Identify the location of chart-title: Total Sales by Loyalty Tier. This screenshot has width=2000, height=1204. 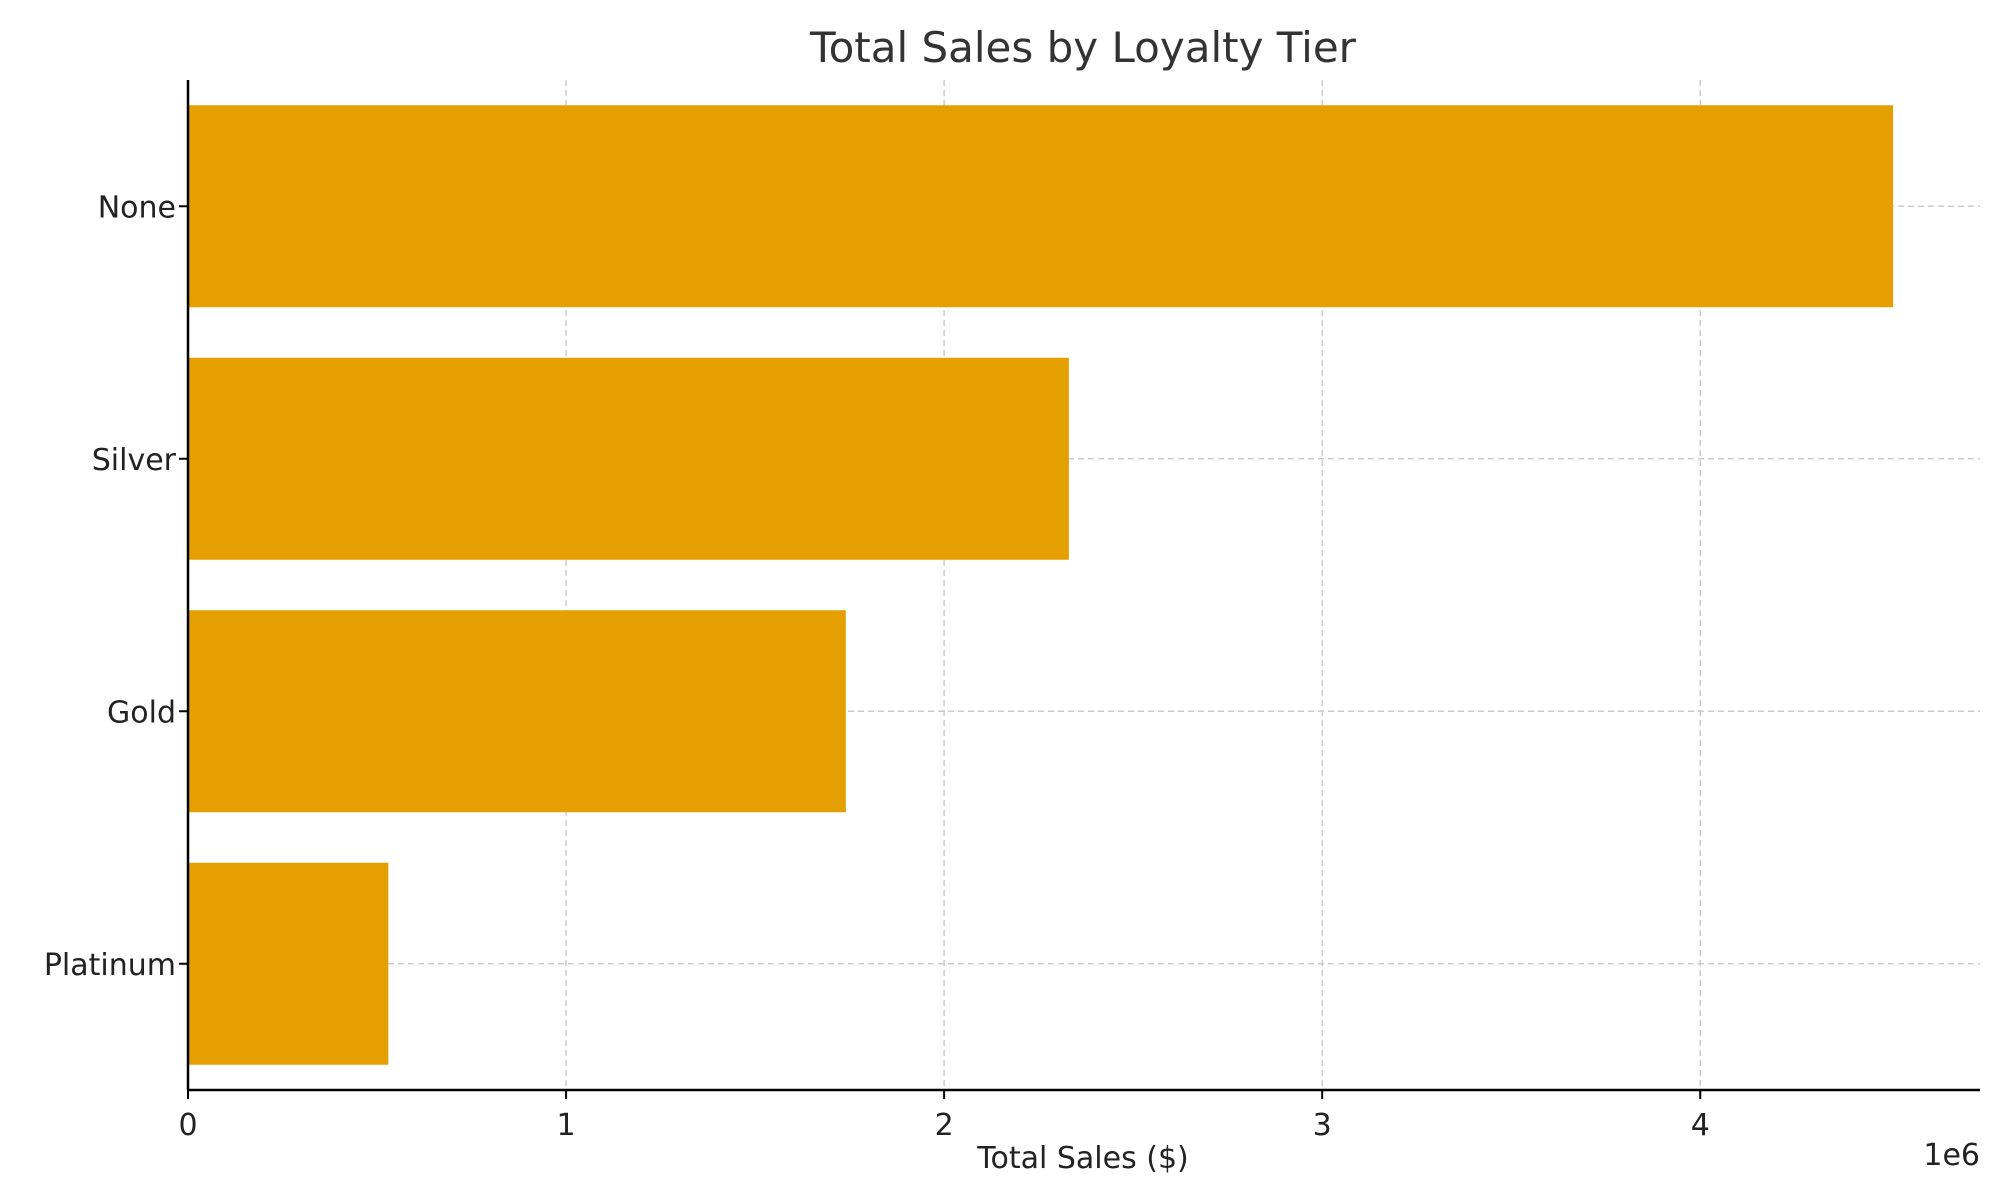
(1083, 47).